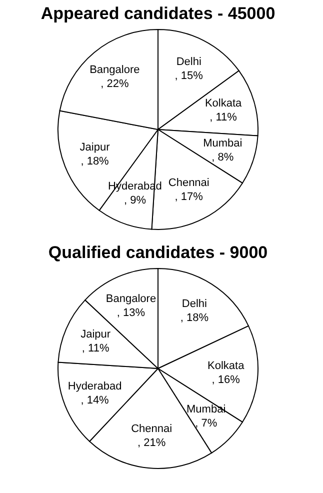 The image size is (323, 493). I want to click on slice-label: Hyderabad, so click(95, 386).